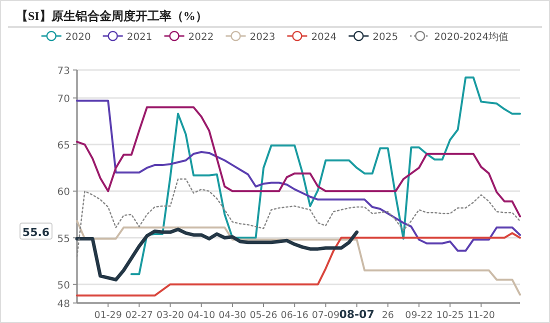  Describe the element at coordinates (263, 37) in the screenshot. I see `legend-label: 2023` at that location.